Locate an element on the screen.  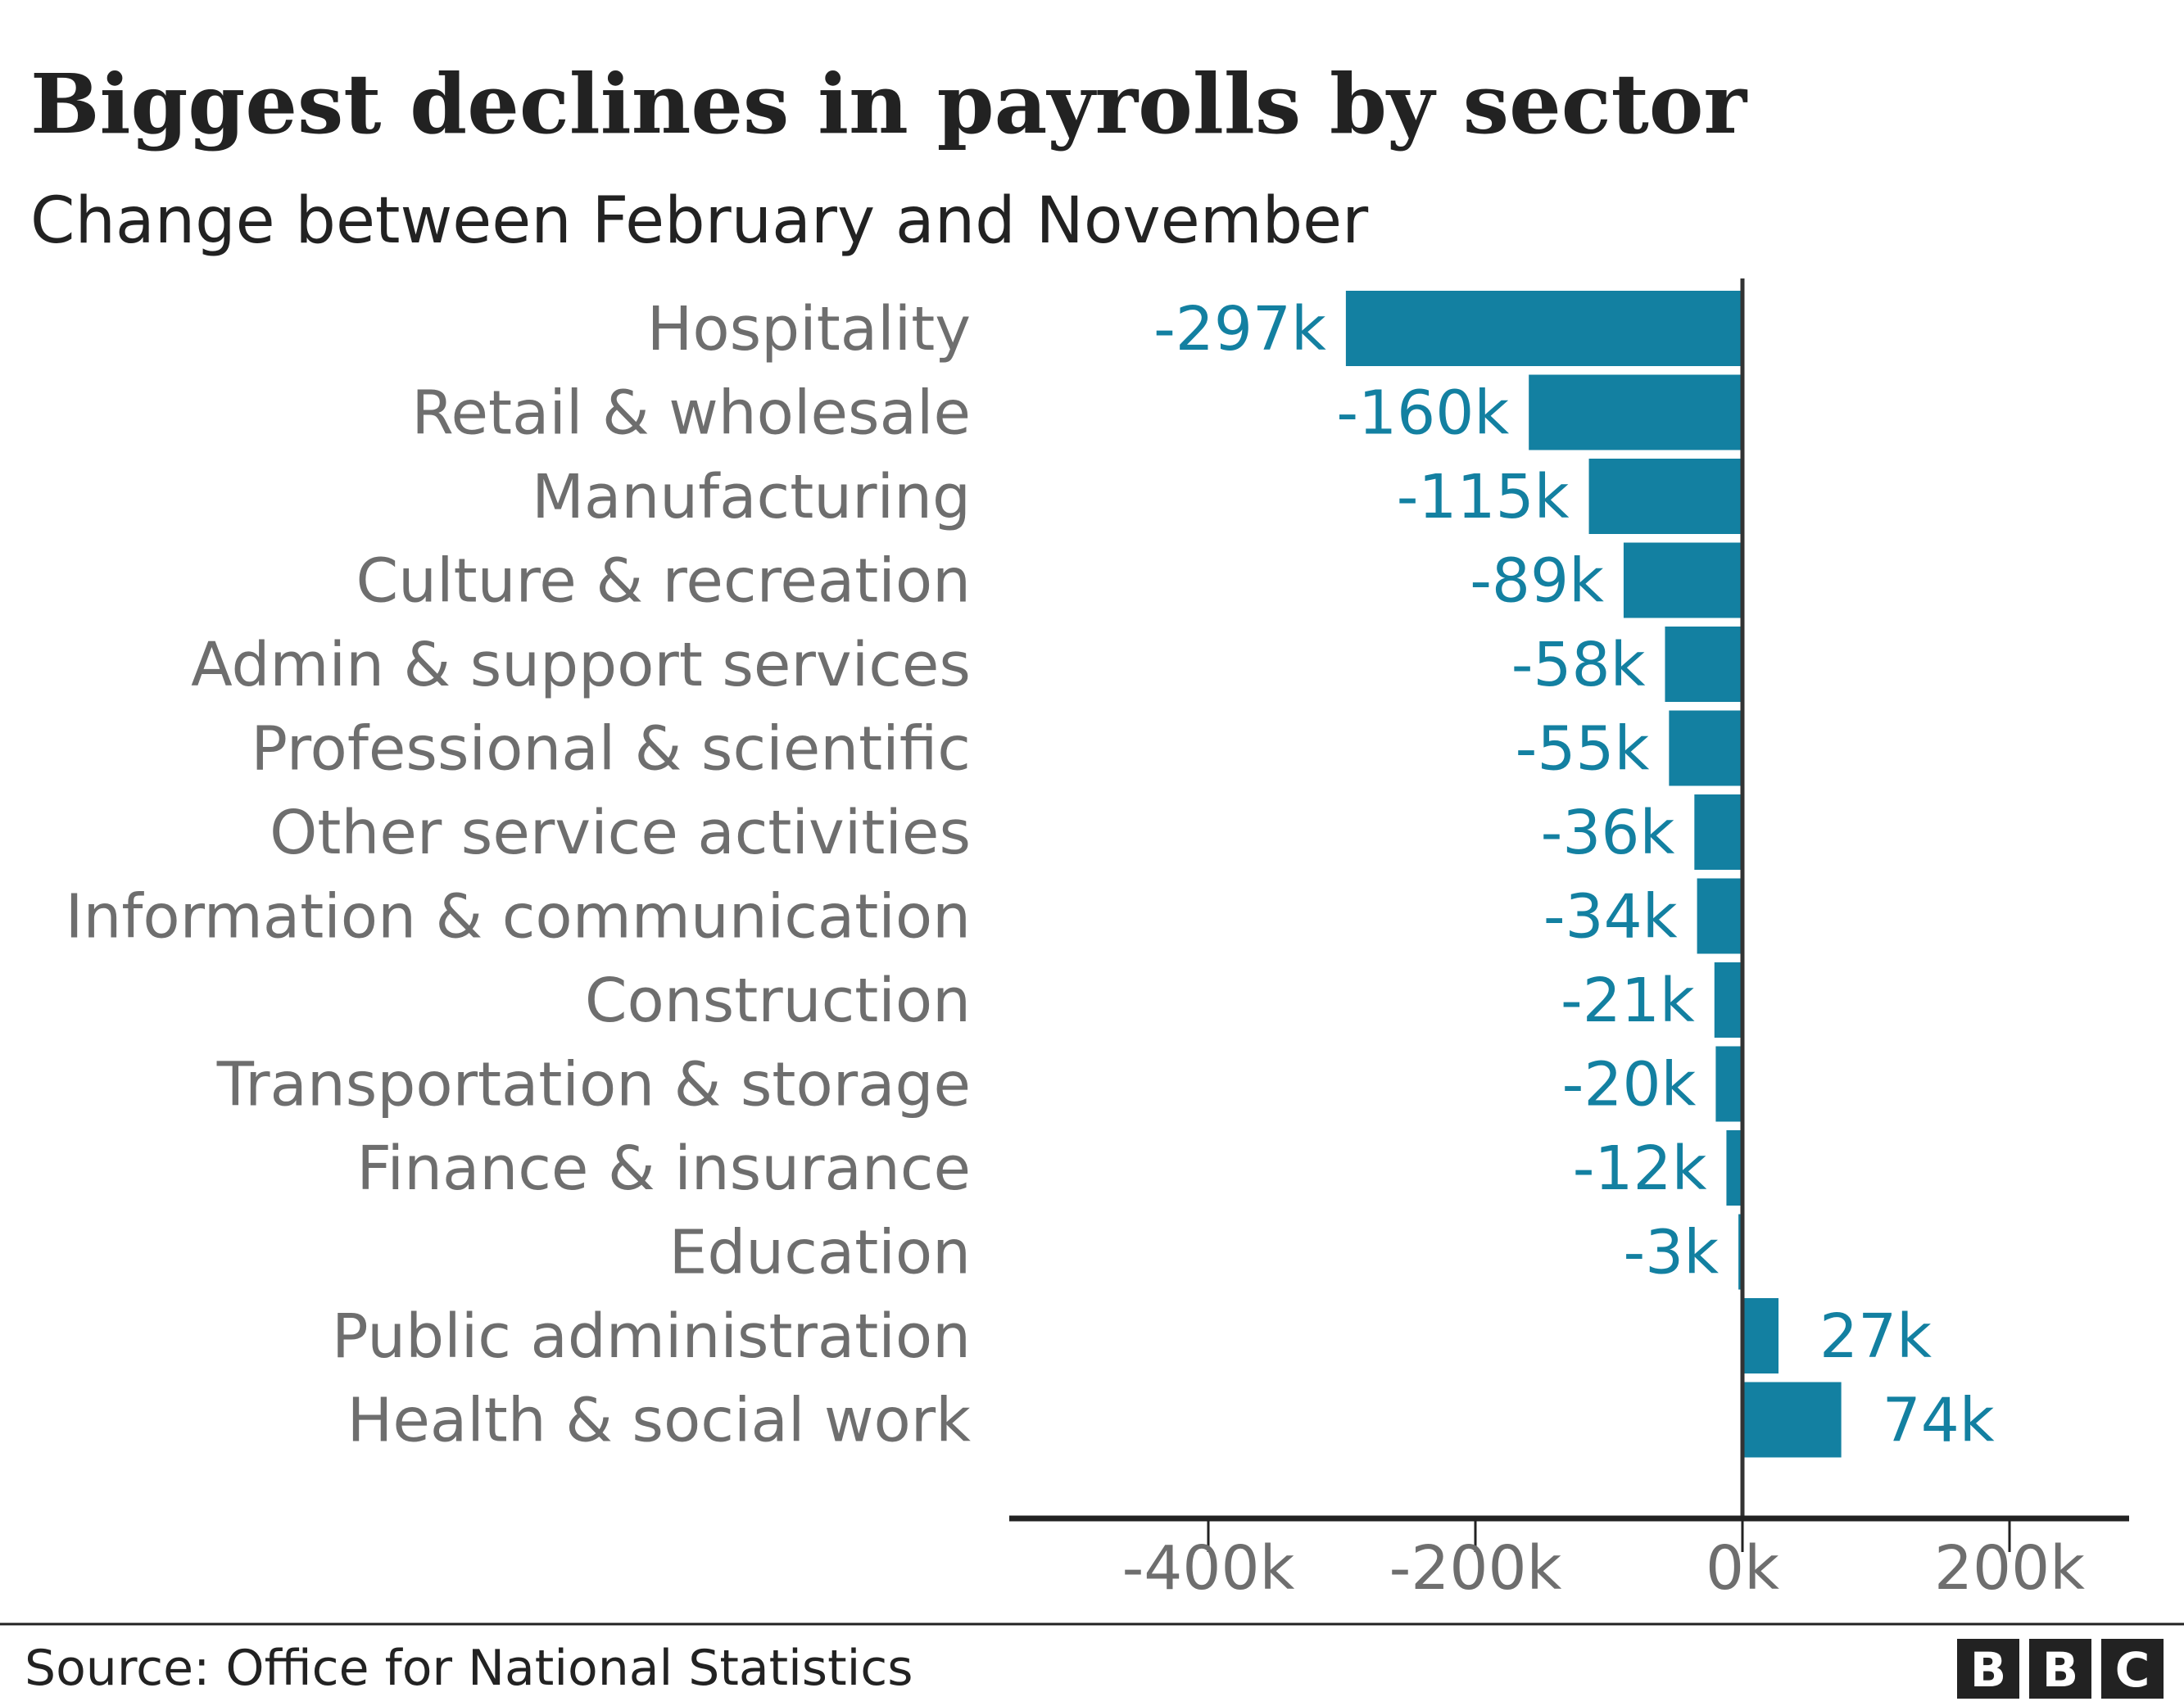
value-label: -36k is located at coordinates (1608, 833).